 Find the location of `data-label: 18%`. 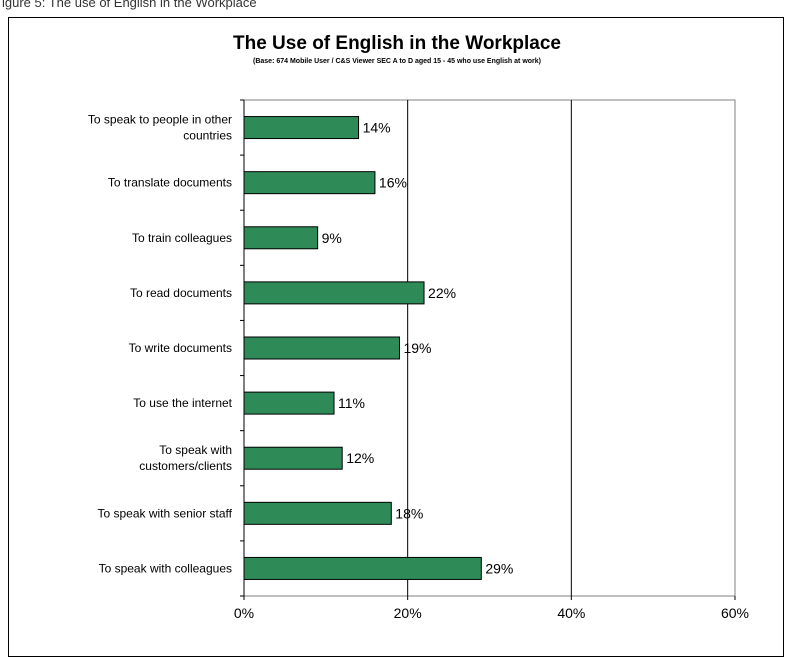

data-label: 18% is located at coordinates (409, 513).